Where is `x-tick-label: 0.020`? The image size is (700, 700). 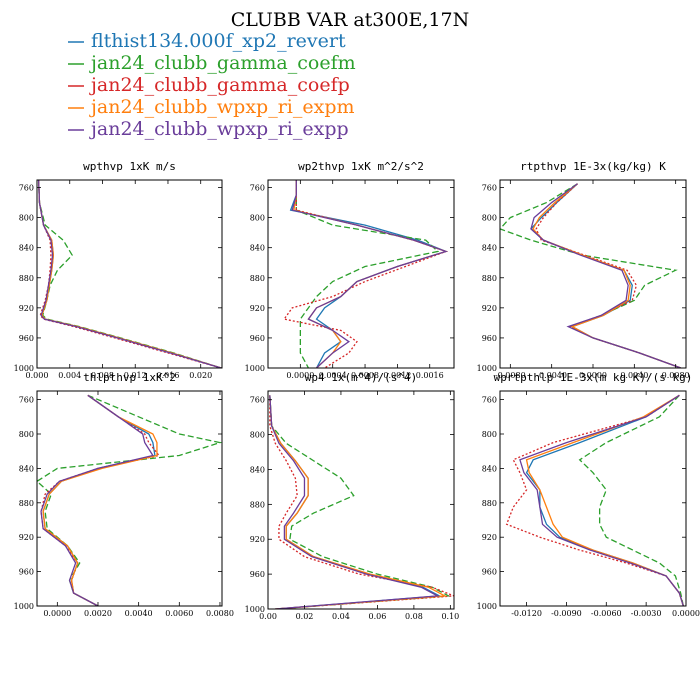
x-tick-label: 0.020 is located at coordinates (200, 375).